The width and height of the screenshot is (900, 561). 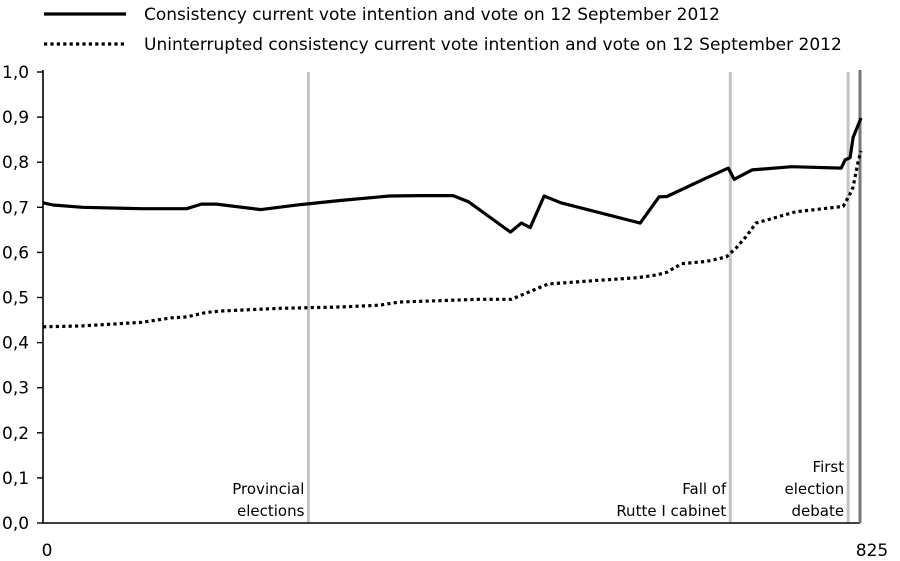 I want to click on y-tick-label-2: 0,2, so click(x=15, y=434).